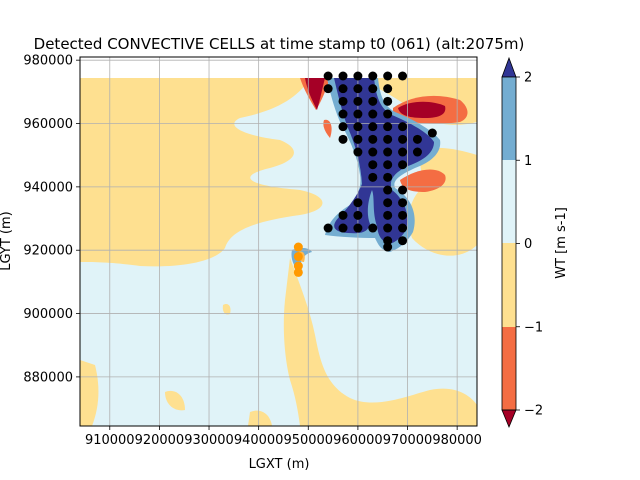 This screenshot has width=640, height=480. I want to click on y-tick-label-4: 960000, so click(48, 124).